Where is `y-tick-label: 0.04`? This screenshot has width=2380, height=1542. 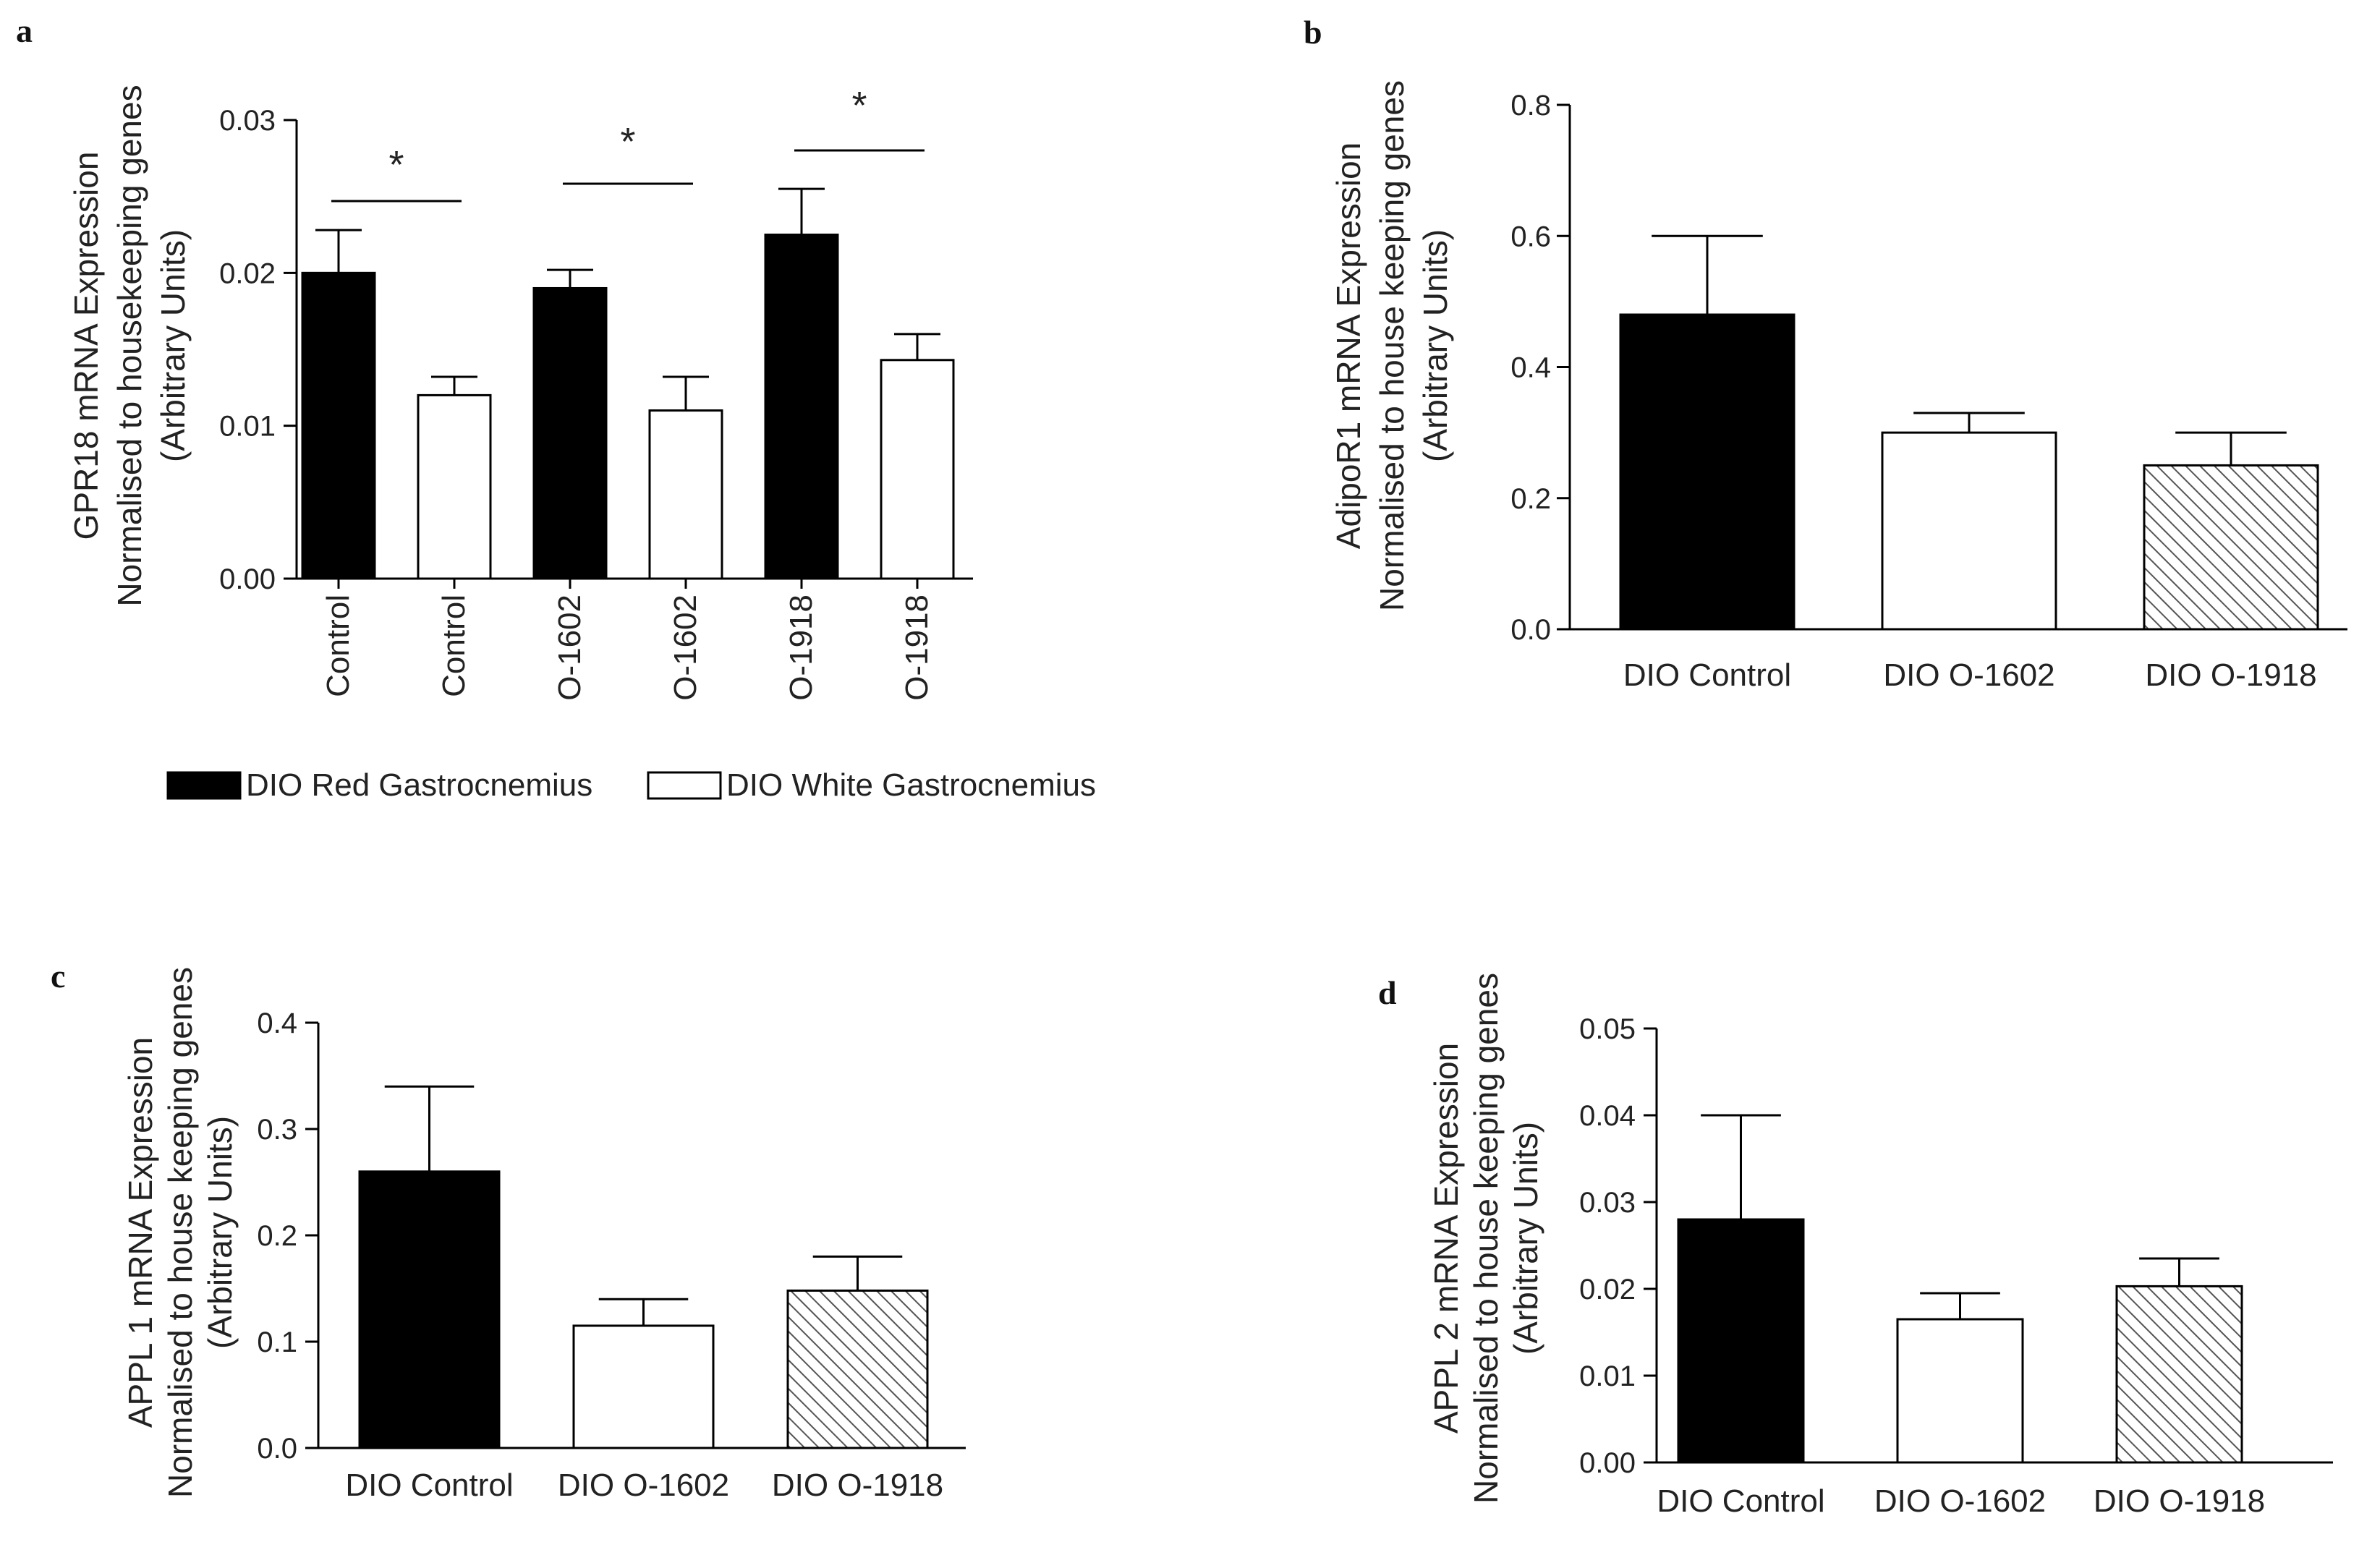 y-tick-label: 0.04 is located at coordinates (1608, 1116).